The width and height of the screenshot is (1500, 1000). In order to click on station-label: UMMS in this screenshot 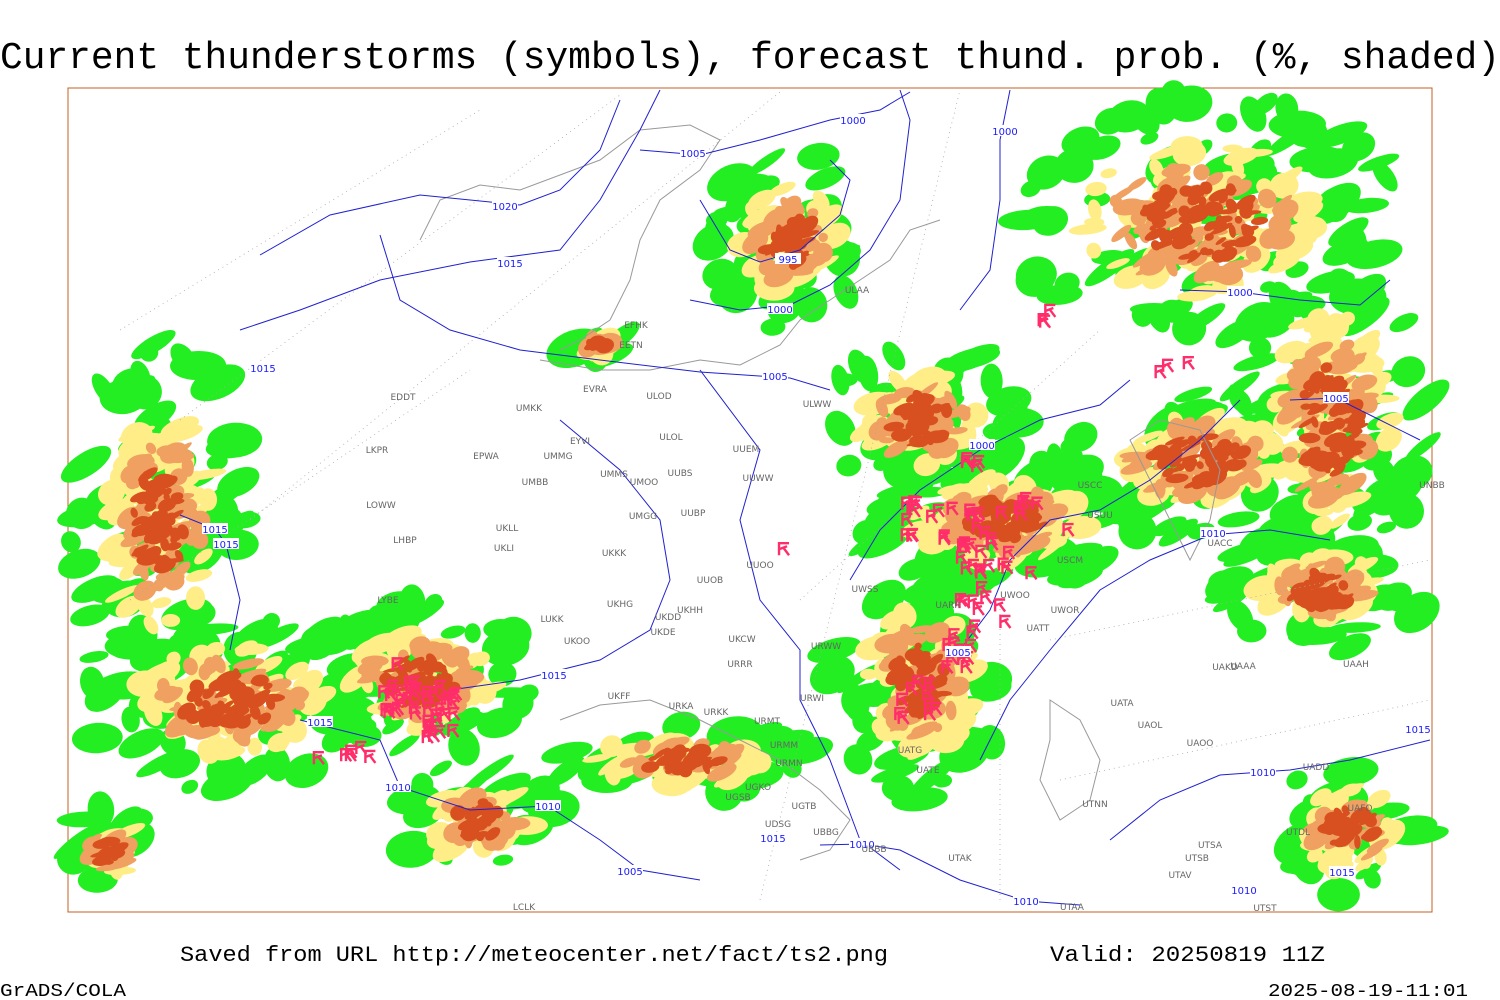, I will do `click(614, 475)`.